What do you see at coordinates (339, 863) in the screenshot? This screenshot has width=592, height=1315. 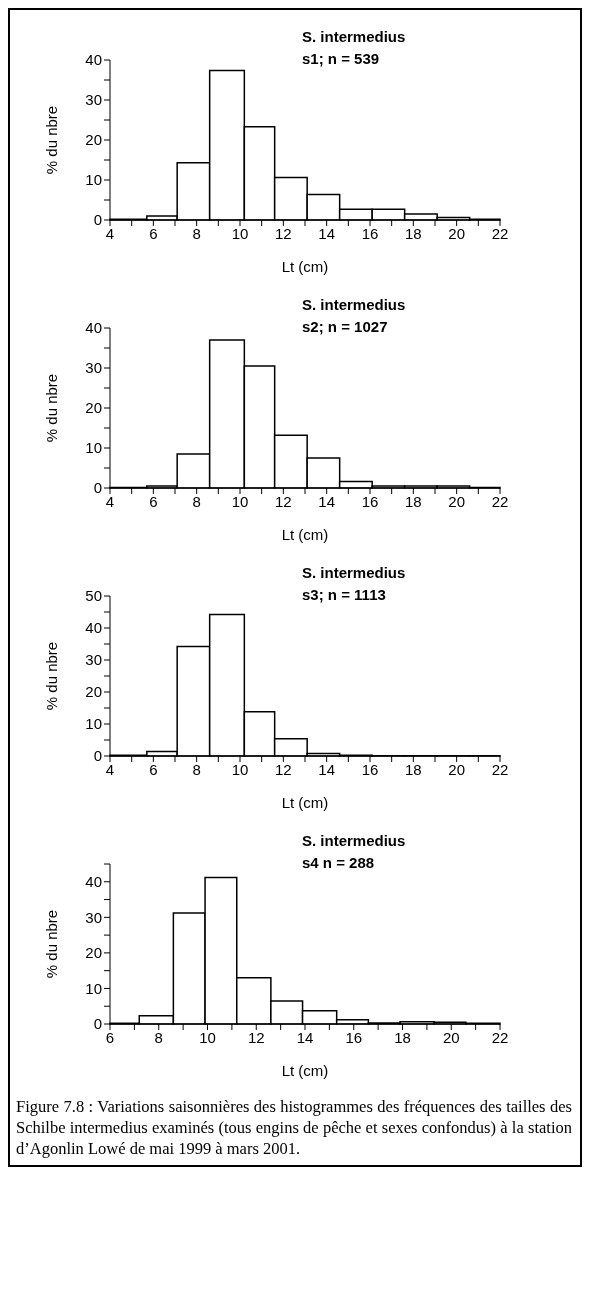 I see `chart-subtitle: s4 n = 288` at bounding box center [339, 863].